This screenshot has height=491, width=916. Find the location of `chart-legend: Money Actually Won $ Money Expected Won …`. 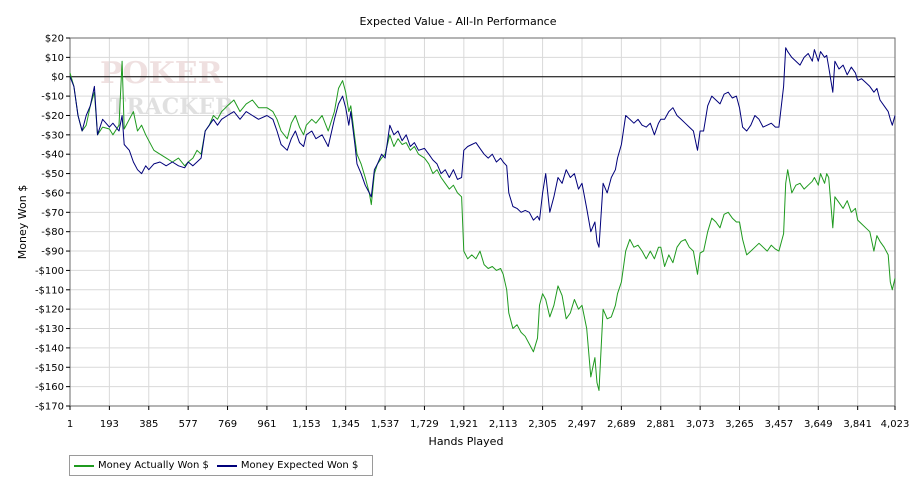

chart-legend: Money Actually Won $ Money Expected Won … is located at coordinates (221, 465).